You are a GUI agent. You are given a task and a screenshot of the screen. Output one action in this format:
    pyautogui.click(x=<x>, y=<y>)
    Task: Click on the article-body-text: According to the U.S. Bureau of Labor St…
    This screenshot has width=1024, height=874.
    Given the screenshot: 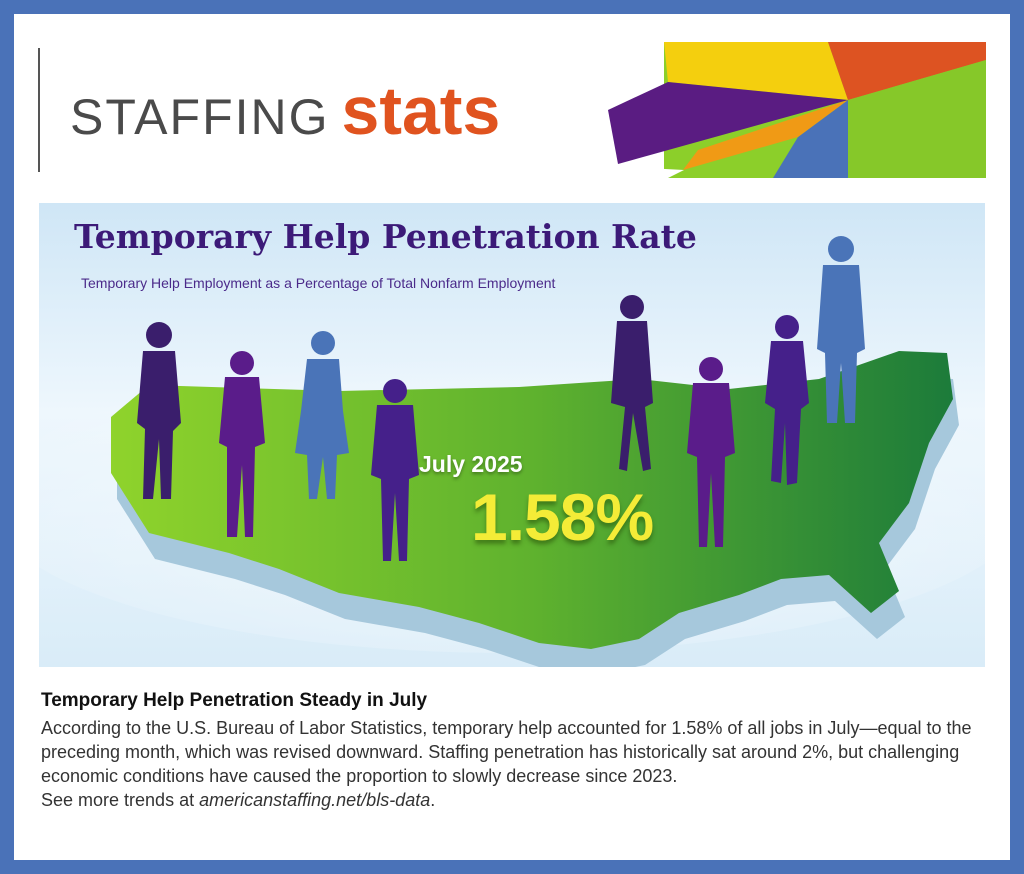 What is the action you would take?
    pyautogui.click(x=506, y=752)
    